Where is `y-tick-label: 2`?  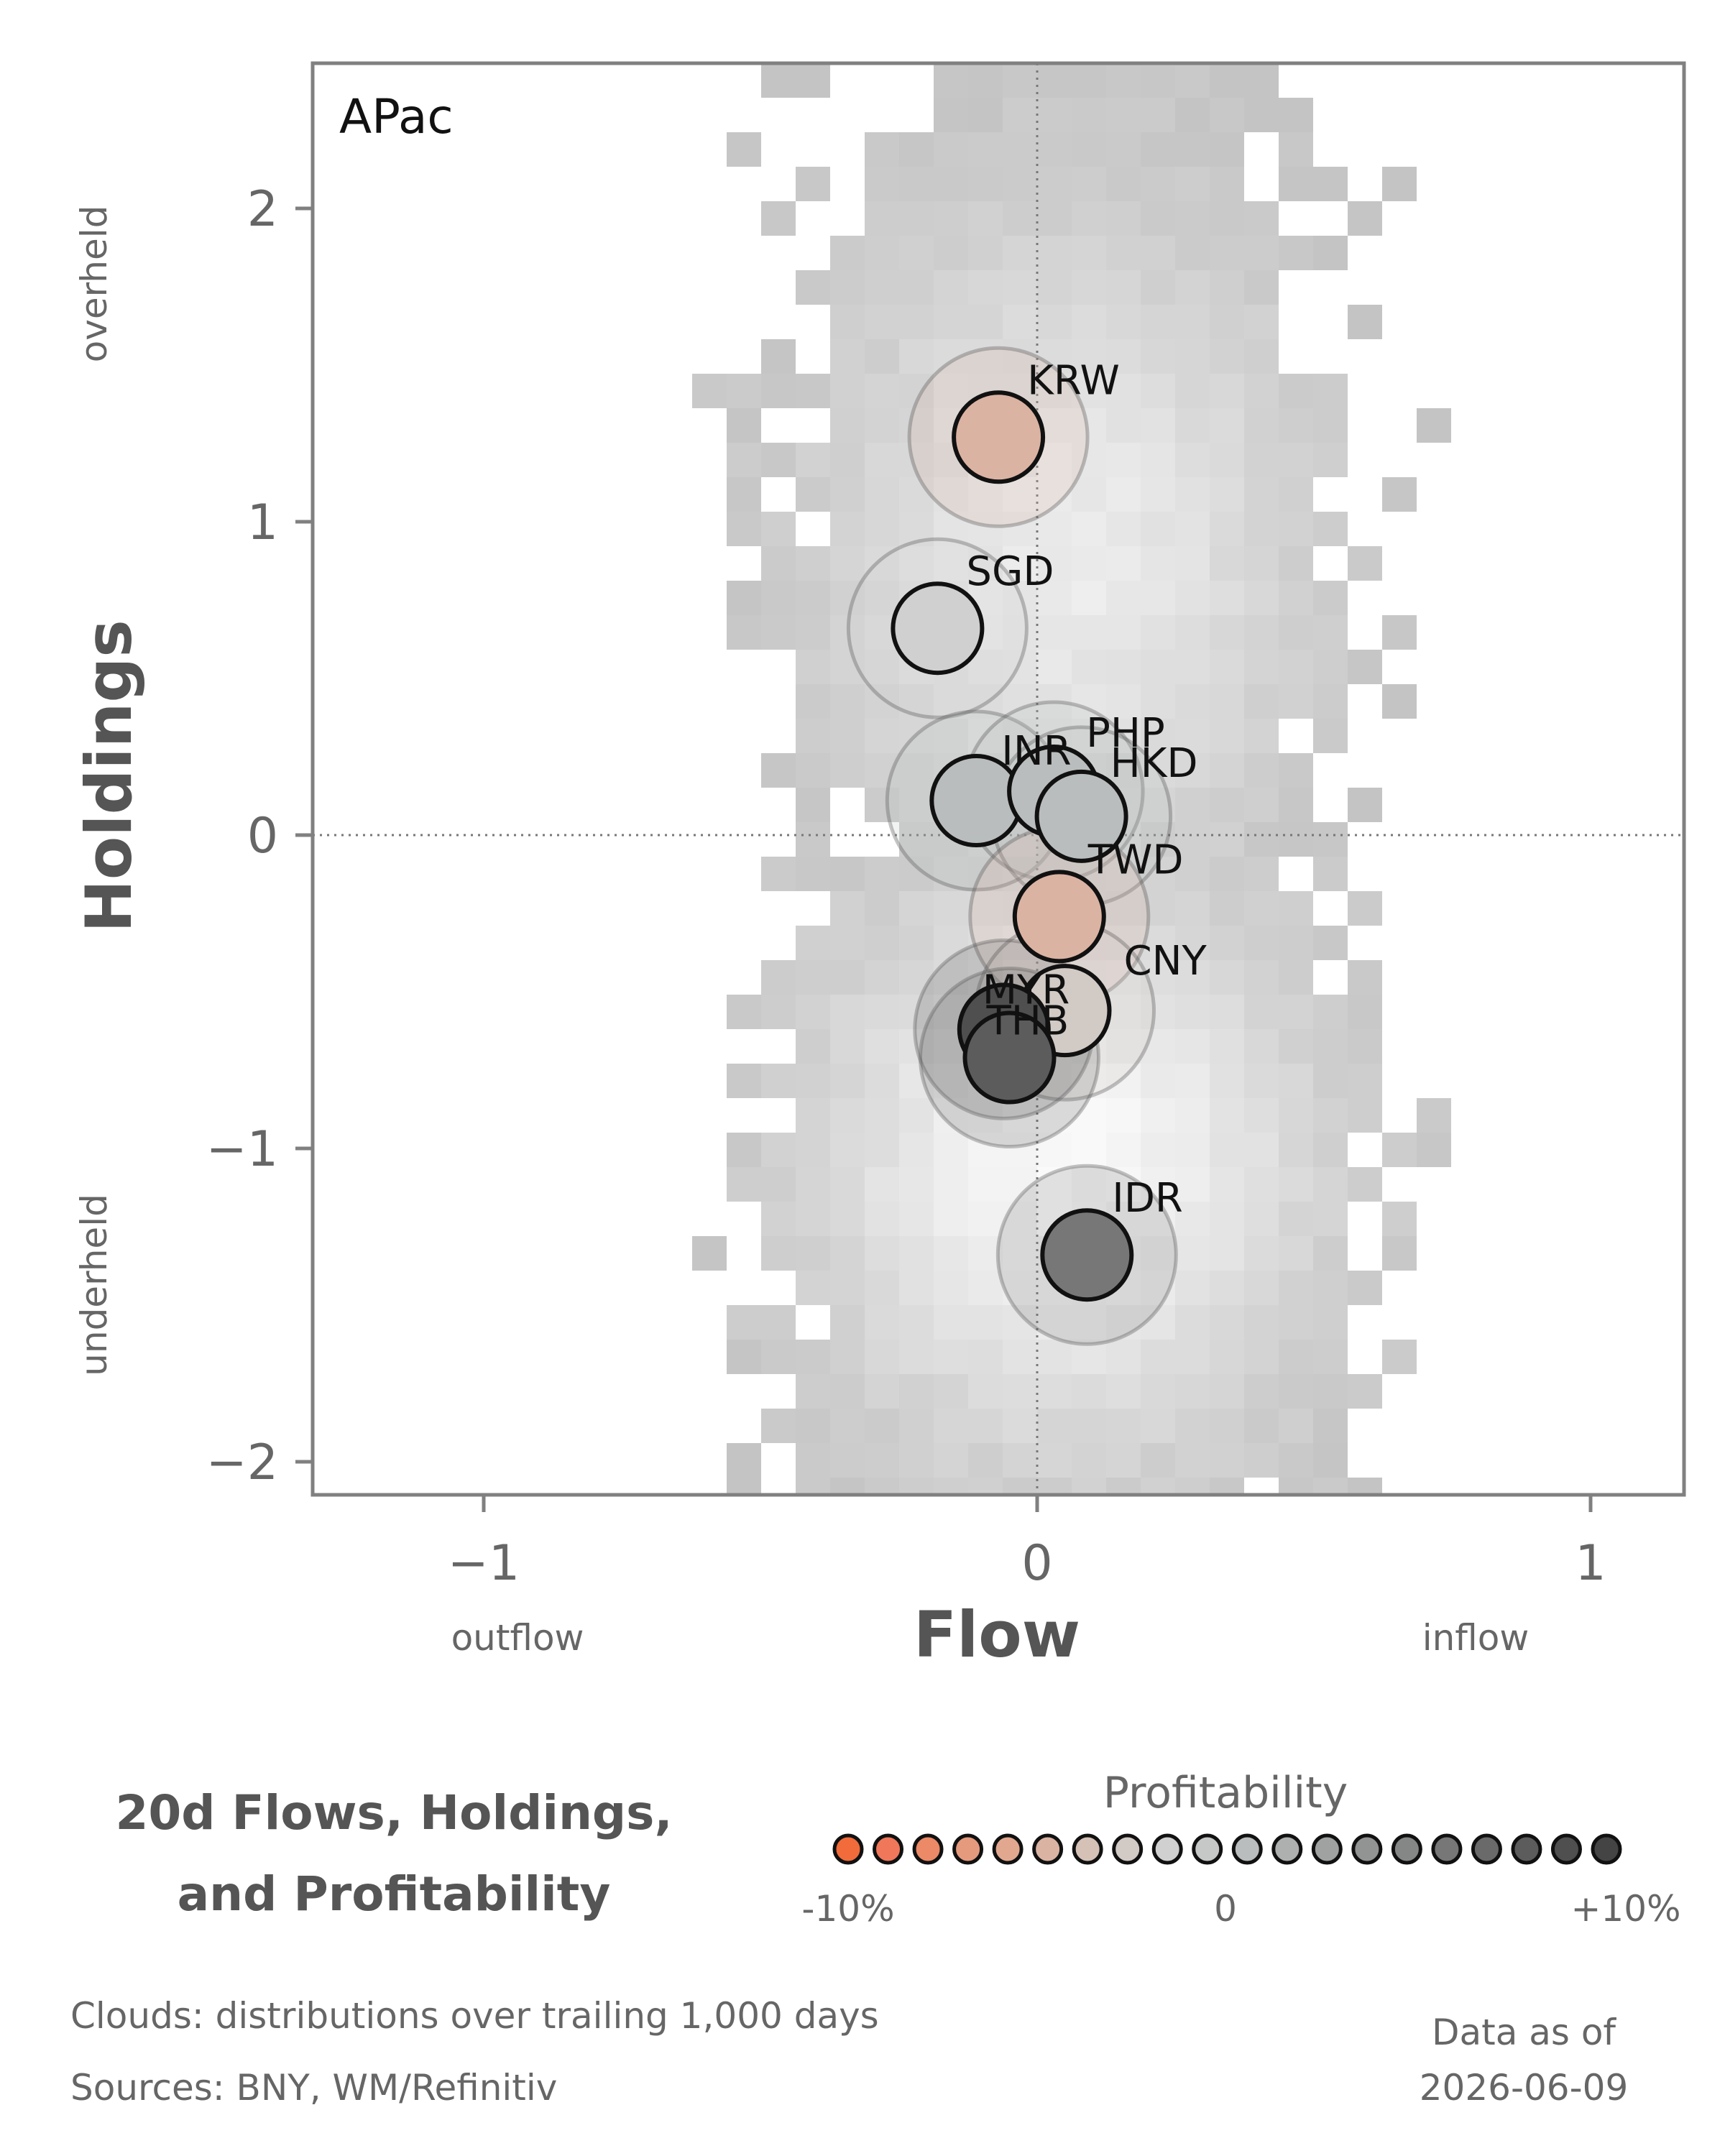
y-tick-label: 2 is located at coordinates (262, 209).